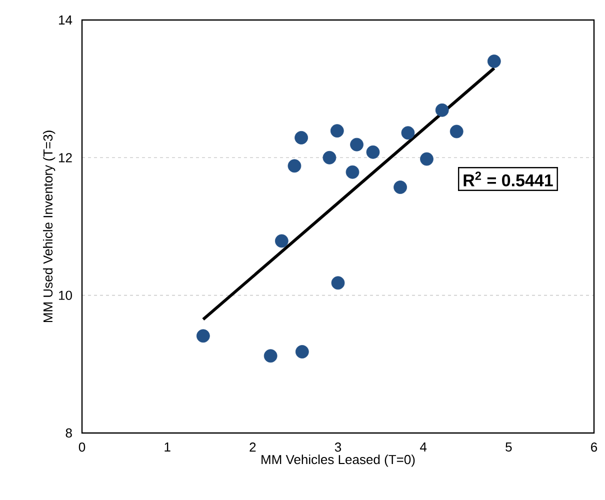 This screenshot has width=605, height=500. Describe the element at coordinates (253, 447) in the screenshot. I see `x-tick-label: 2` at that location.